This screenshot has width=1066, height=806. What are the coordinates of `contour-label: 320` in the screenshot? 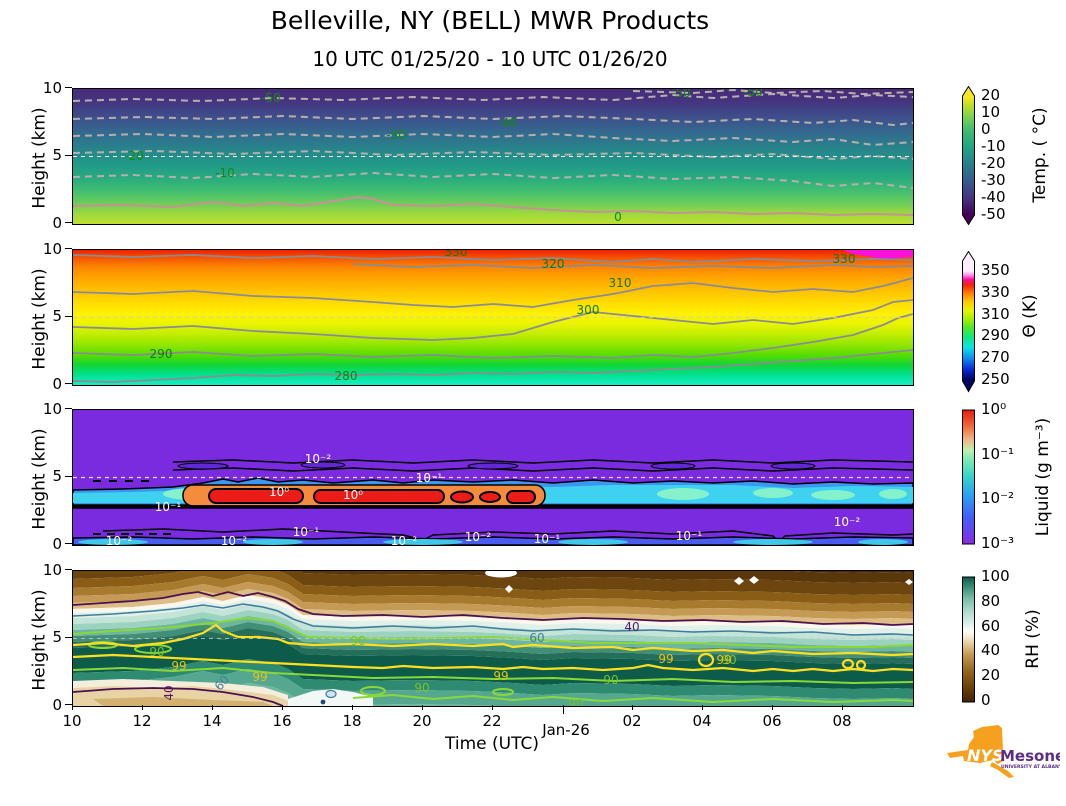 It's located at (553, 264).